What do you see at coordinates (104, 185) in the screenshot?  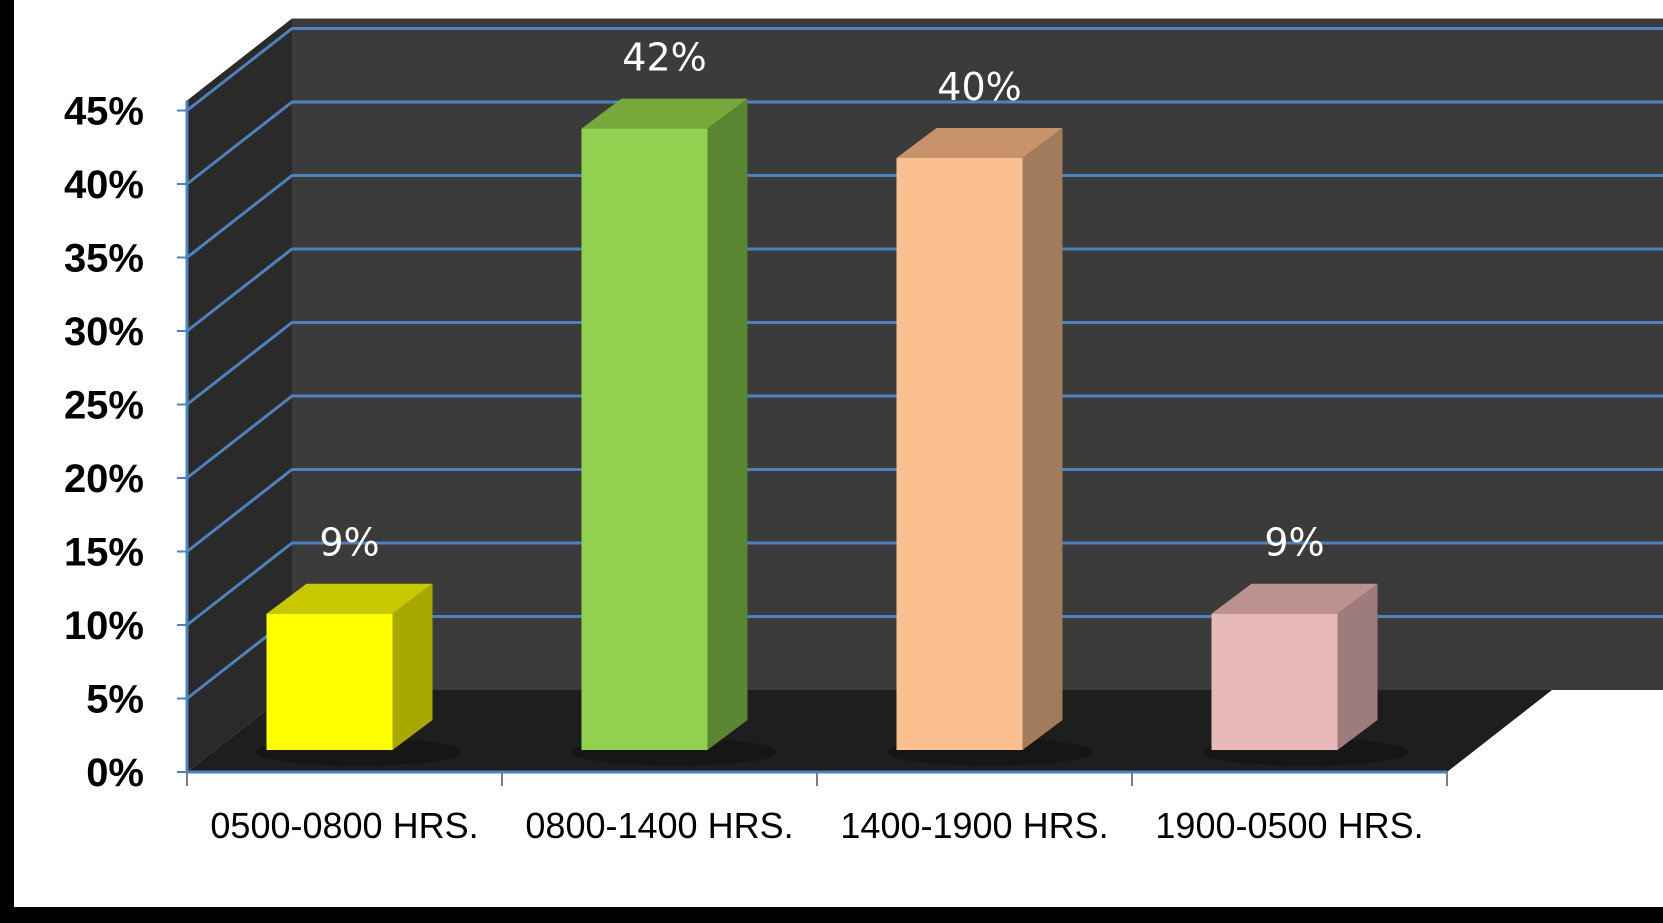 I see `y-tick-label: 40%` at bounding box center [104, 185].